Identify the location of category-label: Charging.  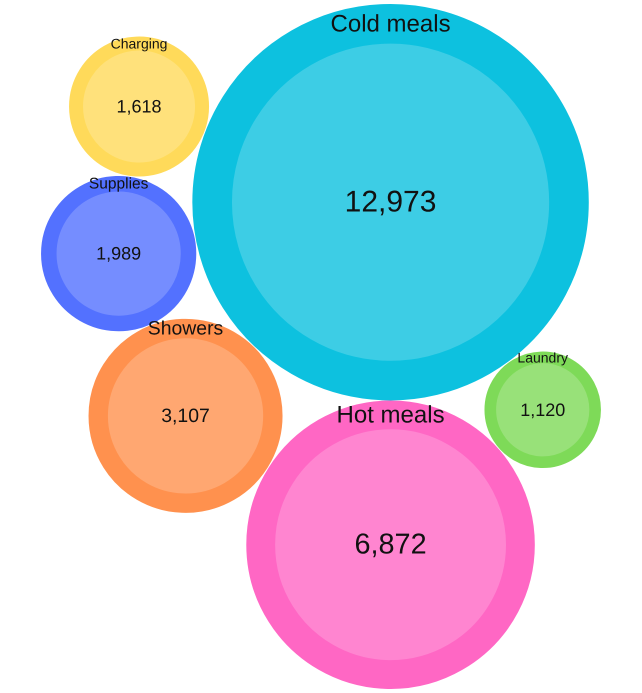
(139, 44).